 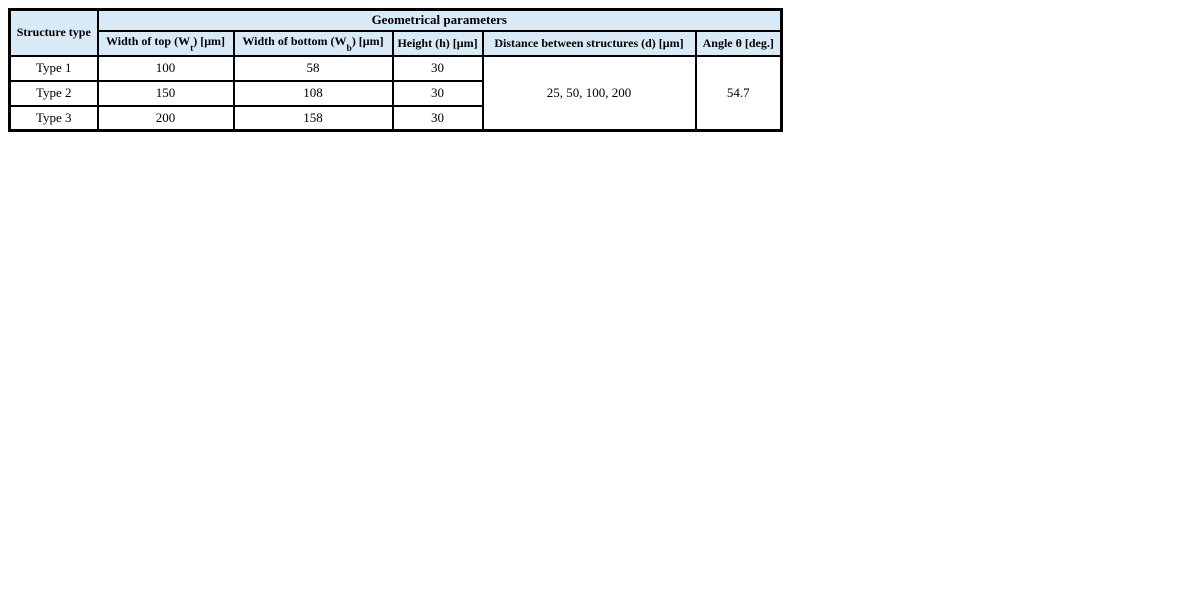 I want to click on row-label: Type 3, so click(x=53, y=118).